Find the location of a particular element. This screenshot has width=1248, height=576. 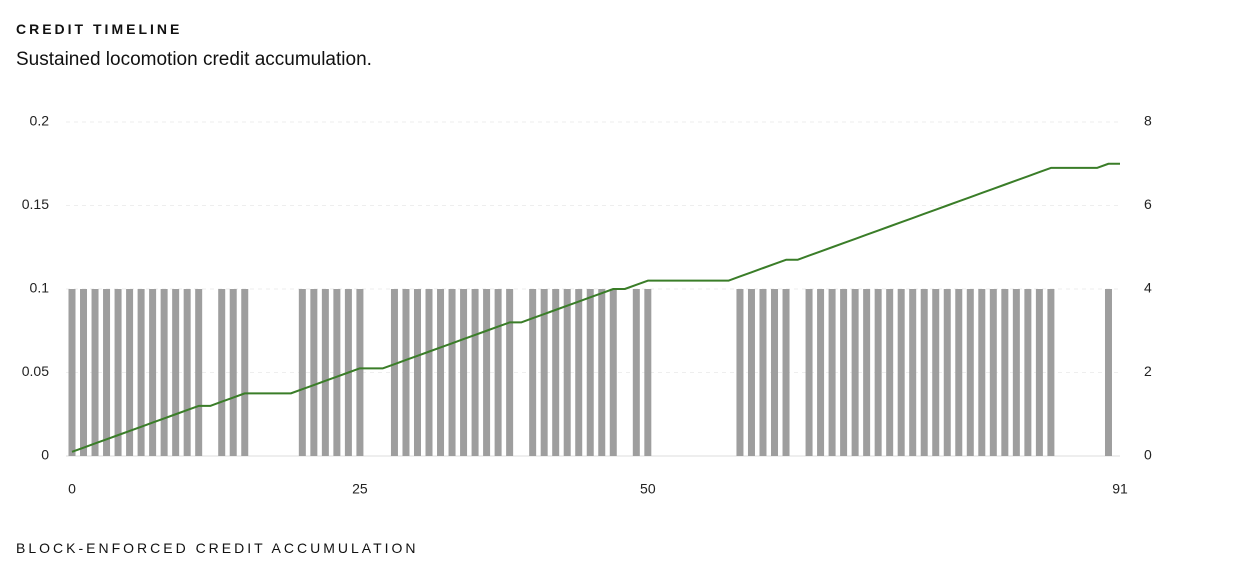

y-tick-label: 0.2 is located at coordinates (40, 121).